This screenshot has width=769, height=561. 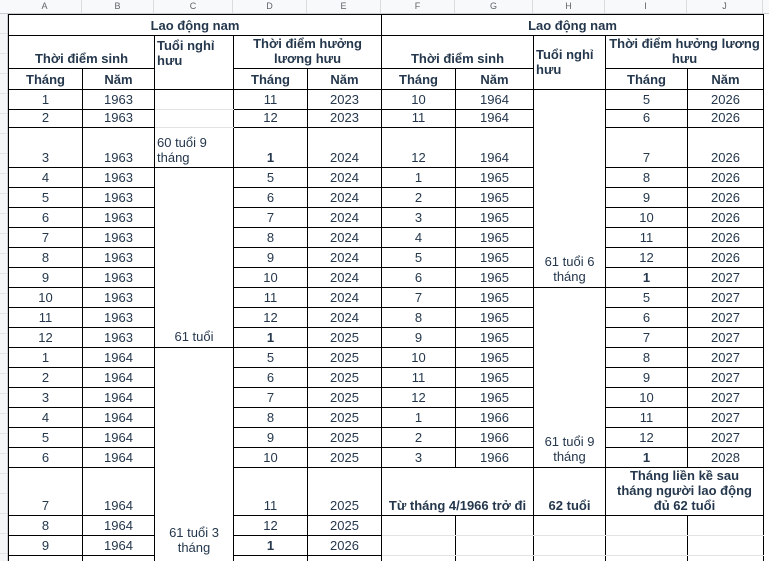 I want to click on left-birth-month-cell: 8, so click(x=45, y=525).